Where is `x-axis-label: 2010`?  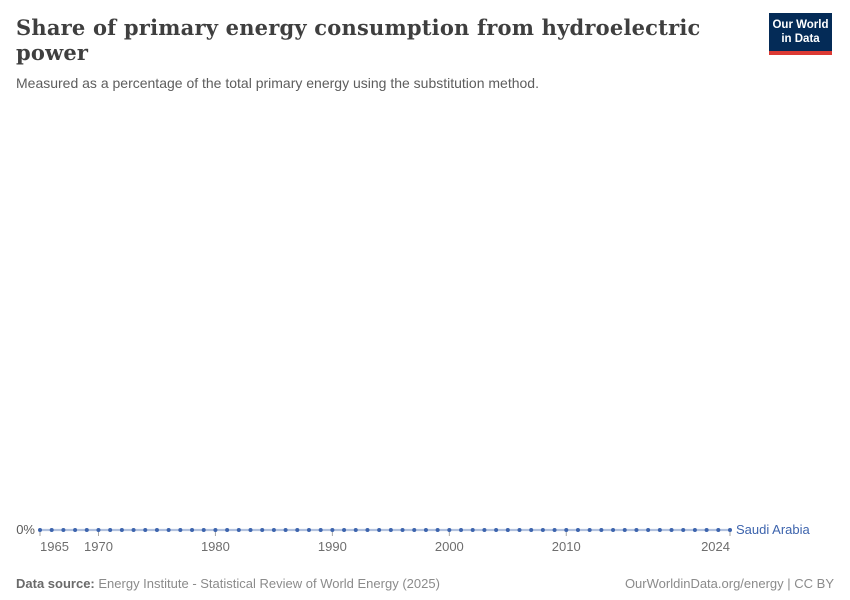 x-axis-label: 2010 is located at coordinates (566, 546).